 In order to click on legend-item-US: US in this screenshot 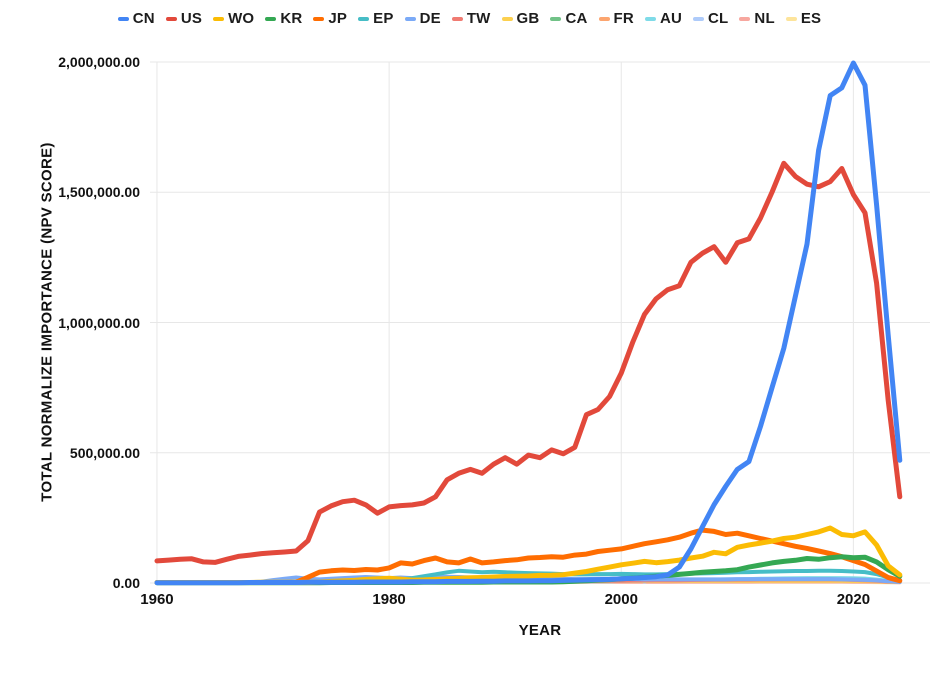, I will do `click(184, 18)`.